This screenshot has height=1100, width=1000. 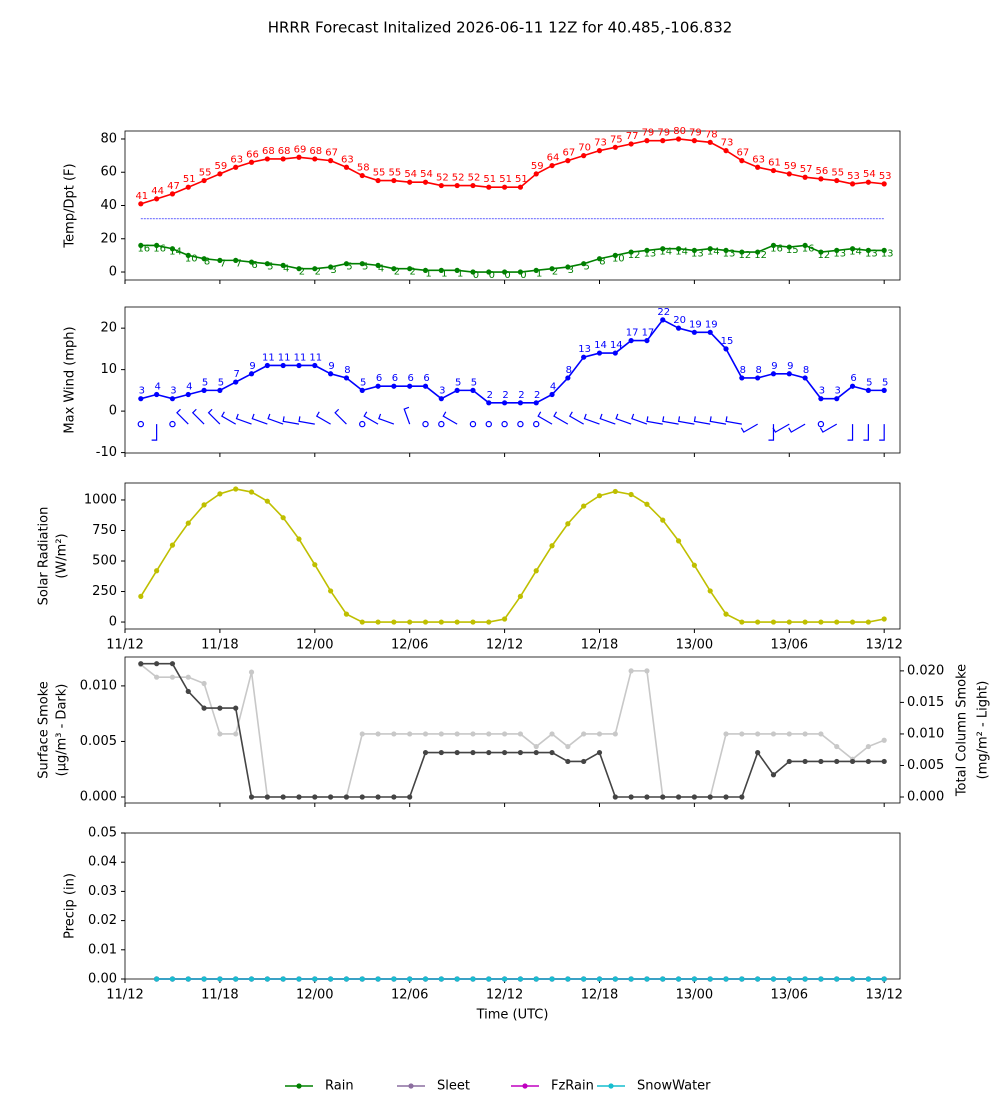 What do you see at coordinates (760, 255) in the screenshot?
I see `data-label: 12` at bounding box center [760, 255].